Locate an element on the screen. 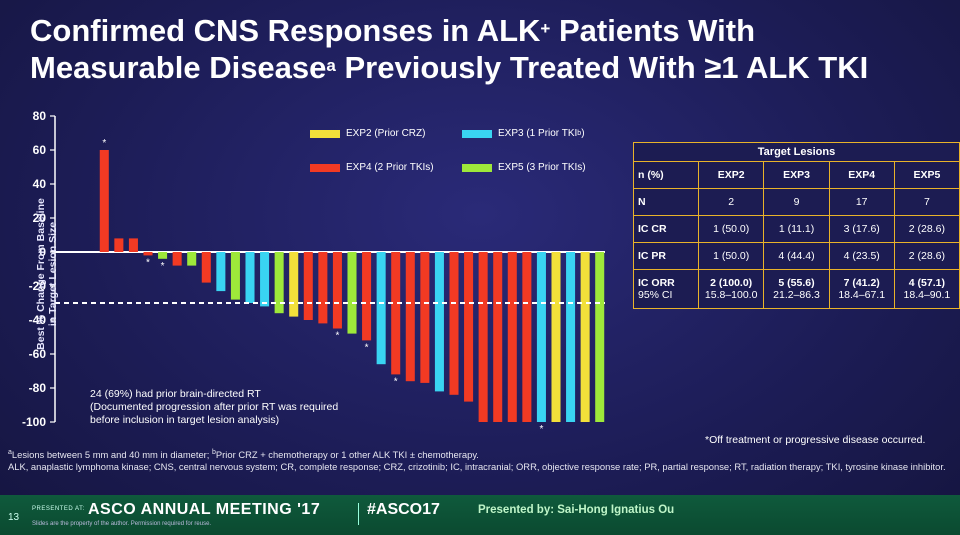 The image size is (960, 535). legend-sup-exp3: b is located at coordinates (579, 133).